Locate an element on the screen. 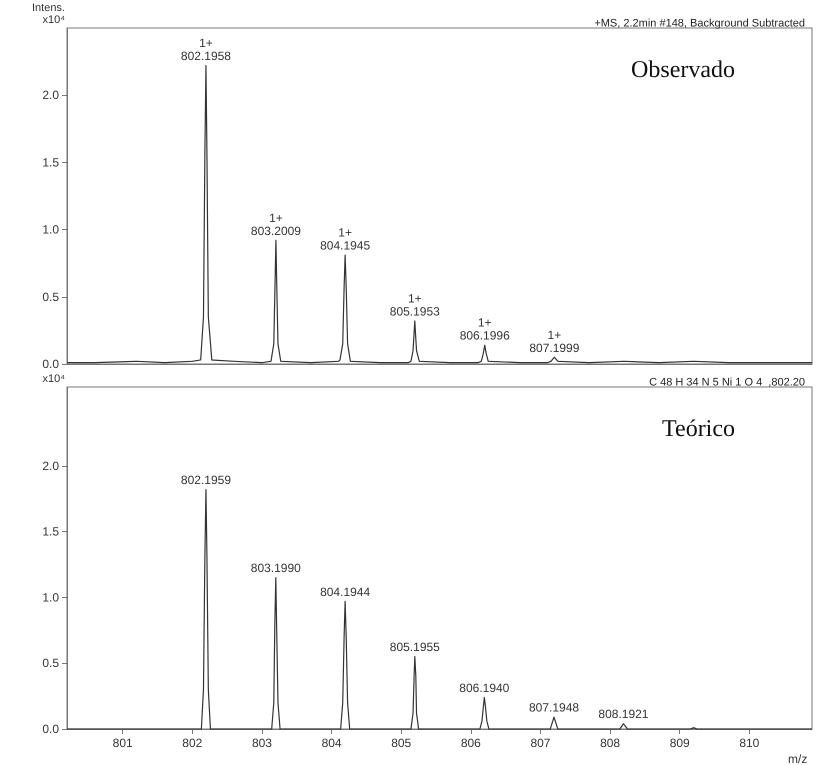 The height and width of the screenshot is (765, 820). x-tick-label: 802 is located at coordinates (192, 743).